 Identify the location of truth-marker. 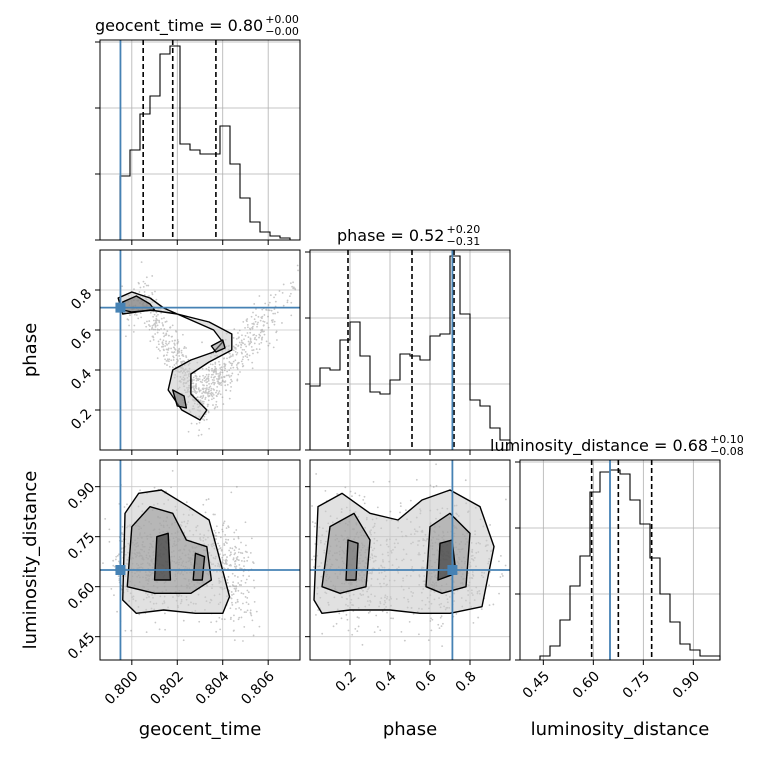
(452, 570).